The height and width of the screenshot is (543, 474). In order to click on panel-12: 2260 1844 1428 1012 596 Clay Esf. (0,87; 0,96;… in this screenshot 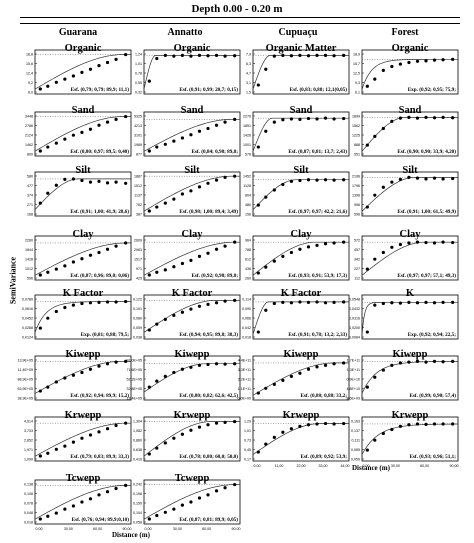, I will do `click(78, 255)`.